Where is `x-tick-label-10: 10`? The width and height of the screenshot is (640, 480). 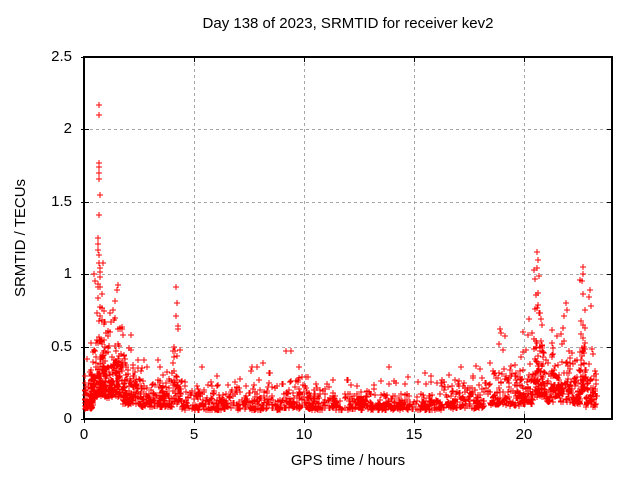
x-tick-label-10: 10 is located at coordinates (304, 434).